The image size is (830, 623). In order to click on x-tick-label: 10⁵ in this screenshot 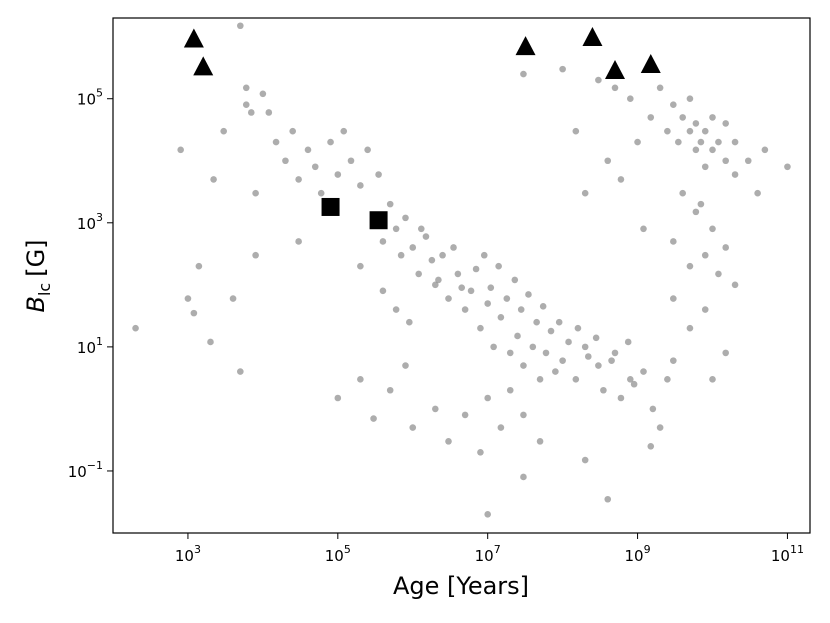, I will do `click(338, 554)`.